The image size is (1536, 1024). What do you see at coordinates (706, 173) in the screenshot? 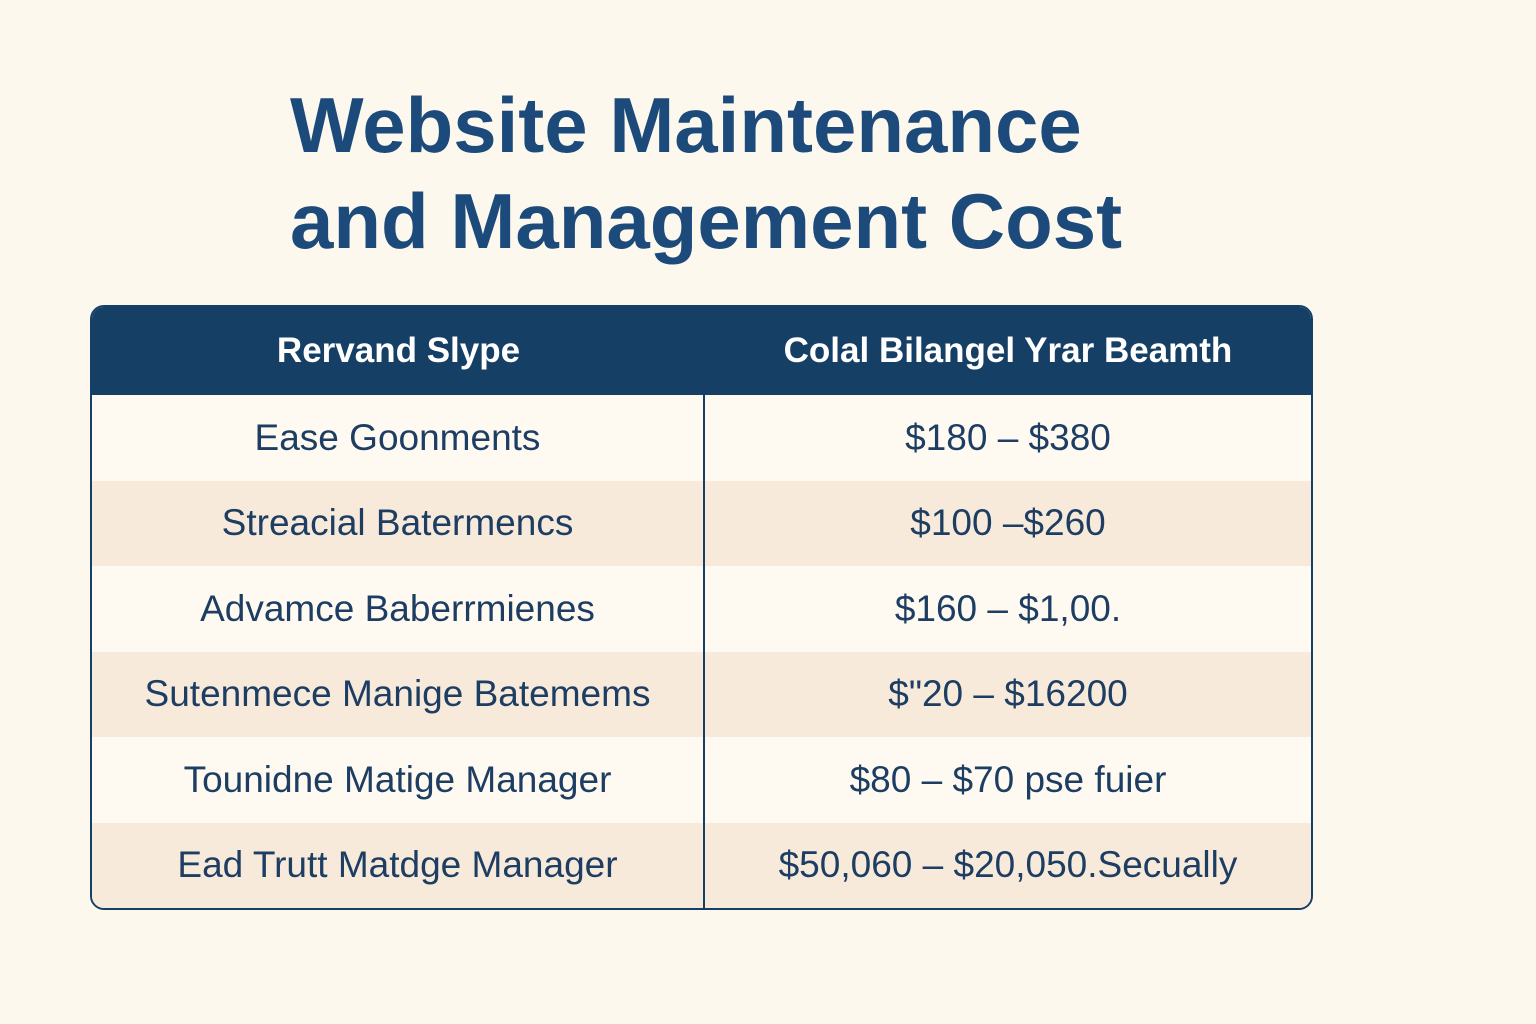
I see `page-title: Website Maintenance and Management Cost` at bounding box center [706, 173].